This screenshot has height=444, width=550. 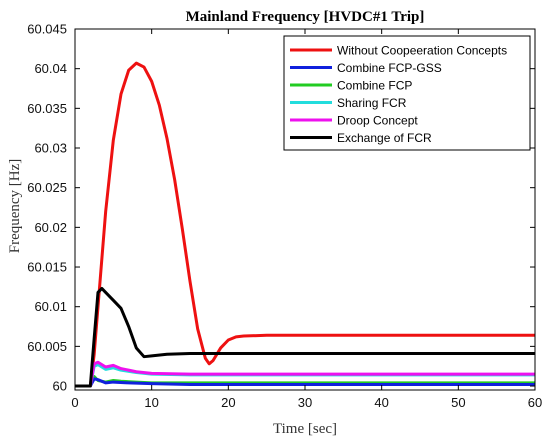 I want to click on y-tick-label: 60.01, so click(x=50, y=306).